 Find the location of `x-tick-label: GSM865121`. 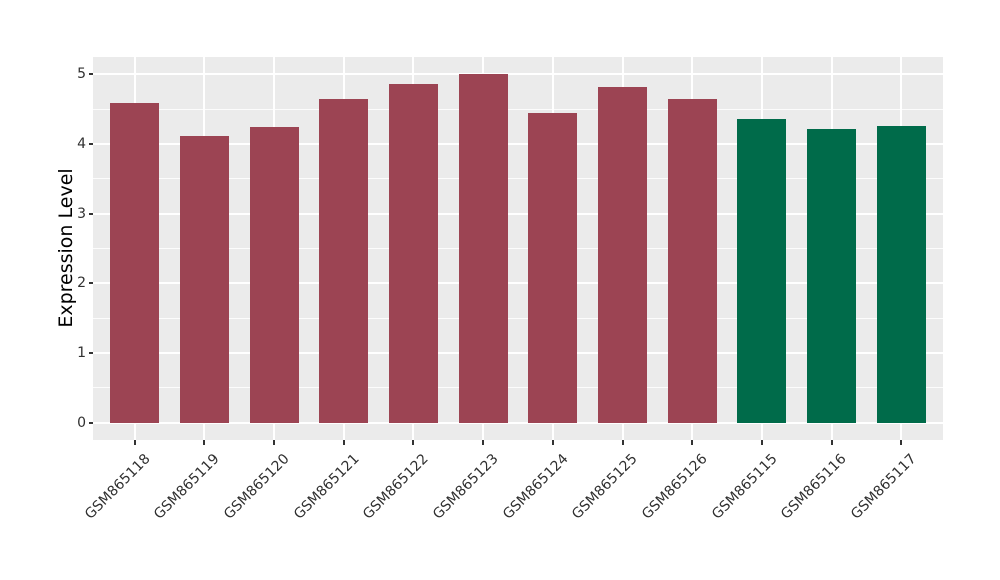

x-tick-label: GSM865121 is located at coordinates (326, 487).